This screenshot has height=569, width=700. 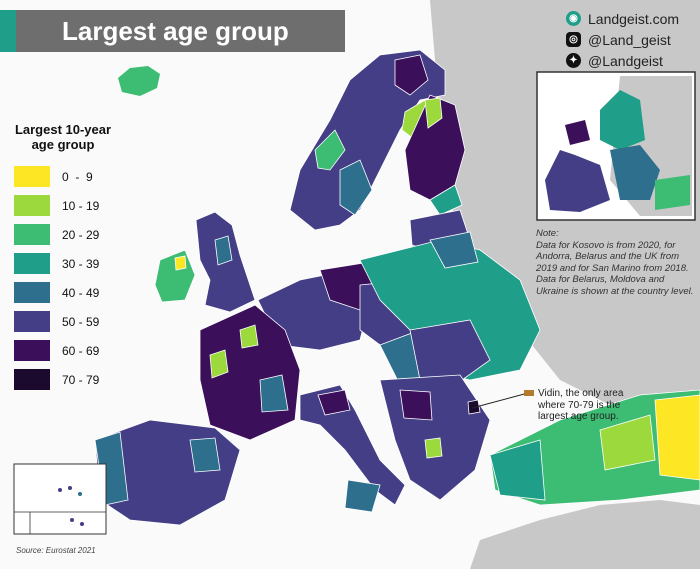 I want to click on legend-label: 10 - 19, so click(x=81, y=205).